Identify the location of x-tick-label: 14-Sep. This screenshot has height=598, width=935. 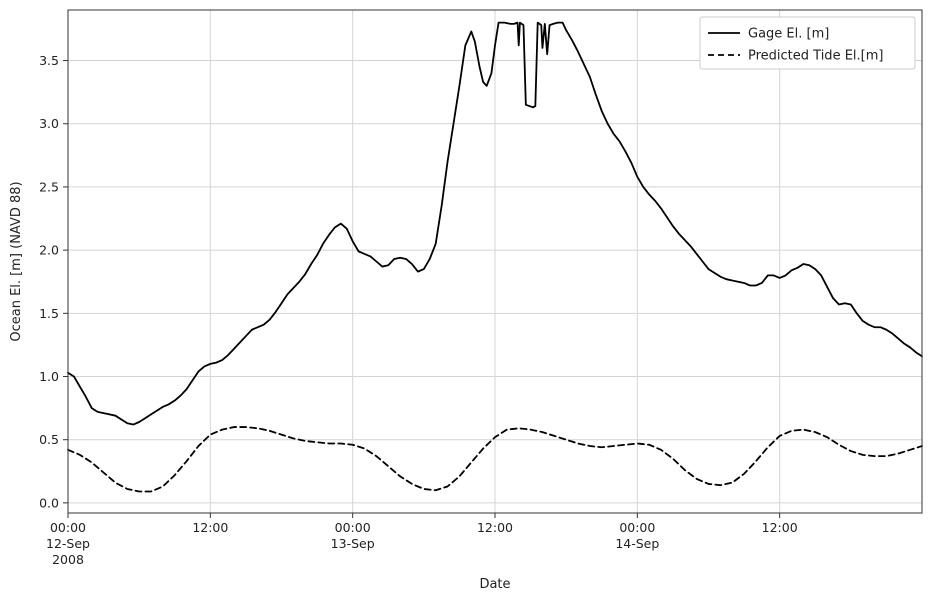
(637, 543).